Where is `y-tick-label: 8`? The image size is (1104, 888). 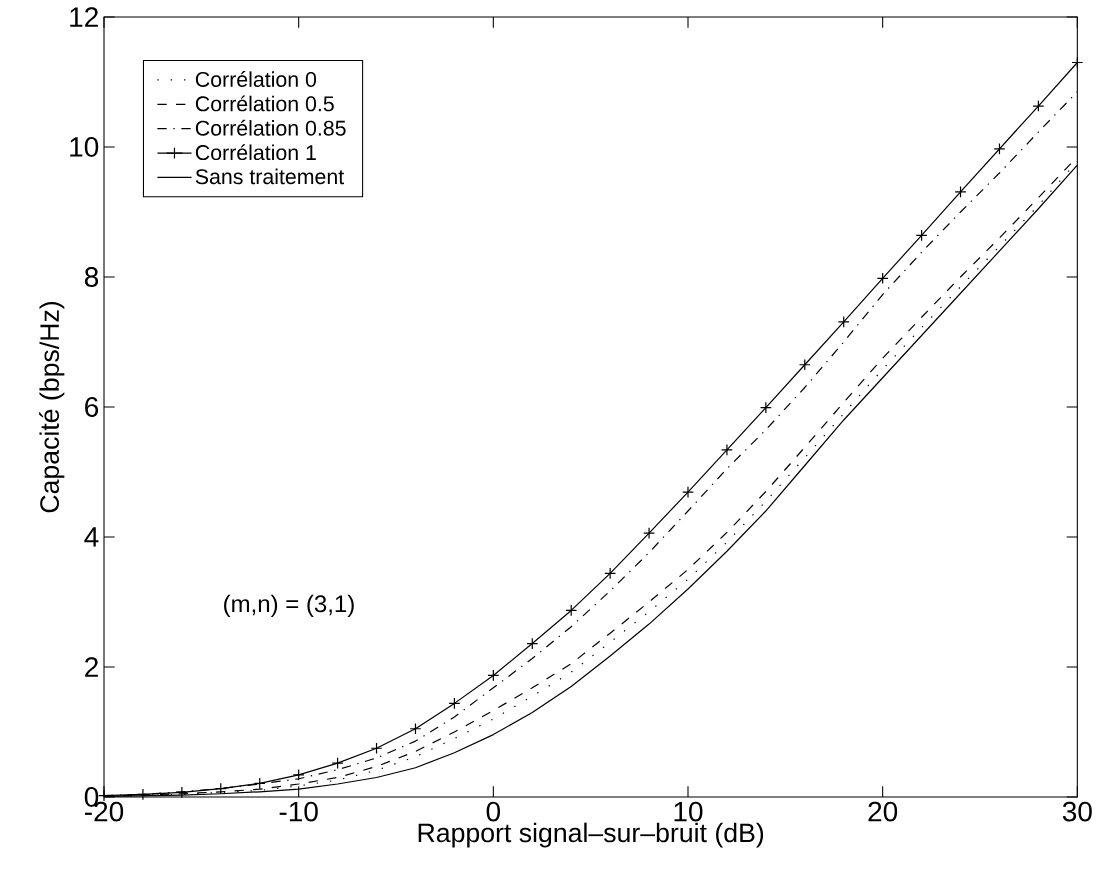
y-tick-label: 8 is located at coordinates (91, 277).